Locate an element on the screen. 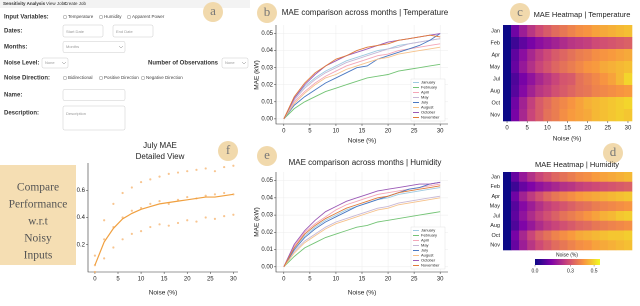 The height and width of the screenshot is (306, 640). radio-label: Positive Direction is located at coordinates (121, 77).